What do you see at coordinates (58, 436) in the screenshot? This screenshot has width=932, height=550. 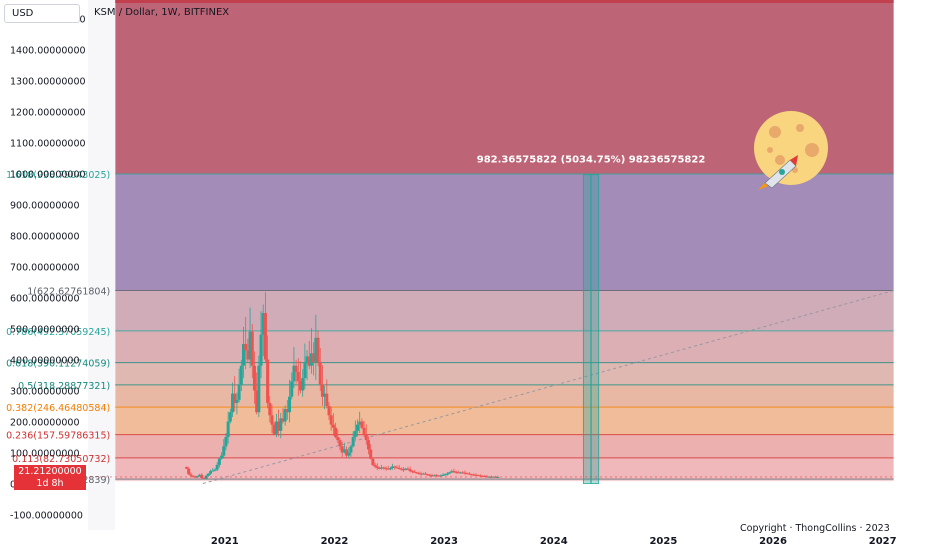 I see `fib-label: 0.236(157.59786315)` at bounding box center [58, 436].